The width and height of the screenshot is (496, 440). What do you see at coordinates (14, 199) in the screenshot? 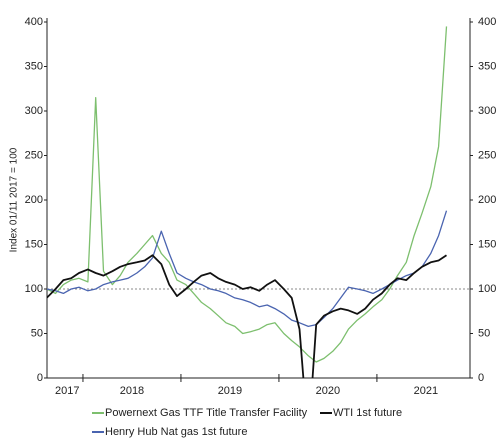
I see `y-axis-label: Index 01/11 2017 = 100` at bounding box center [14, 199].